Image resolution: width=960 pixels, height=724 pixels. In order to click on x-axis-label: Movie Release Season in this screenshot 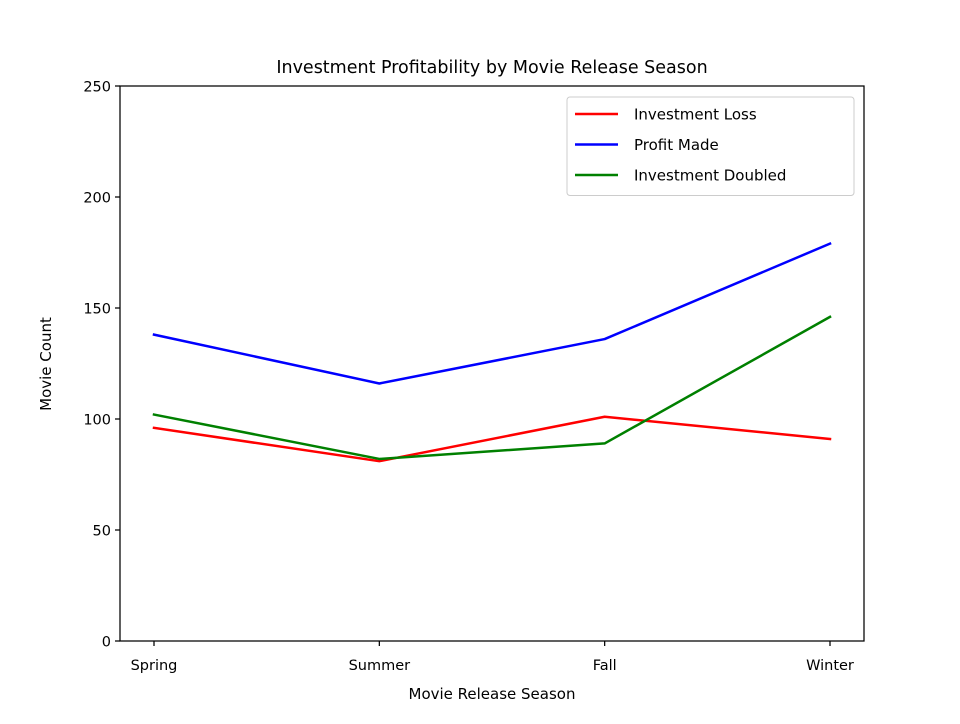, I will do `click(492, 694)`.